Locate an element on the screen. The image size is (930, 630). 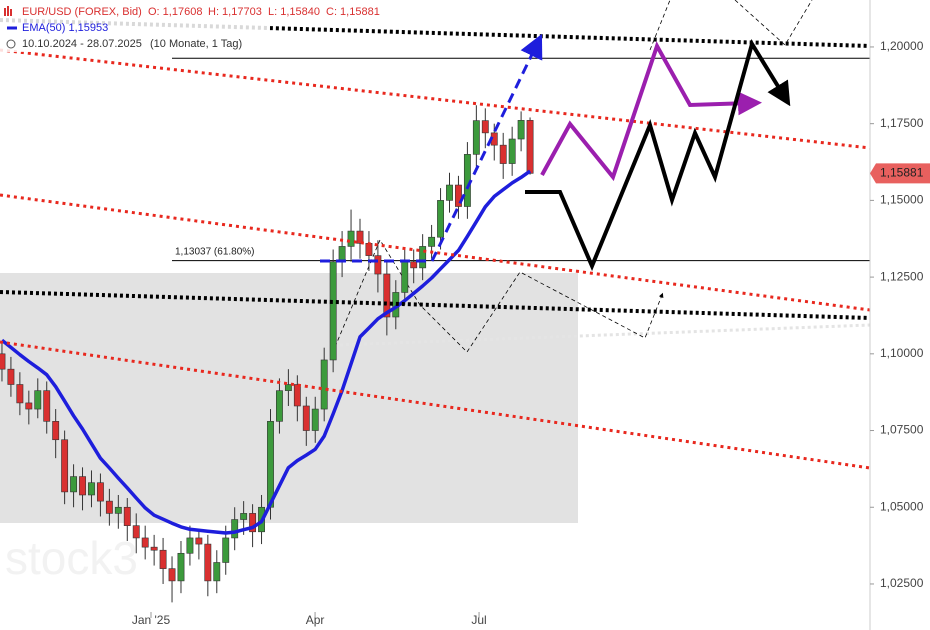
legend-ohlc: O: 1,17608 is located at coordinates (175, 12).